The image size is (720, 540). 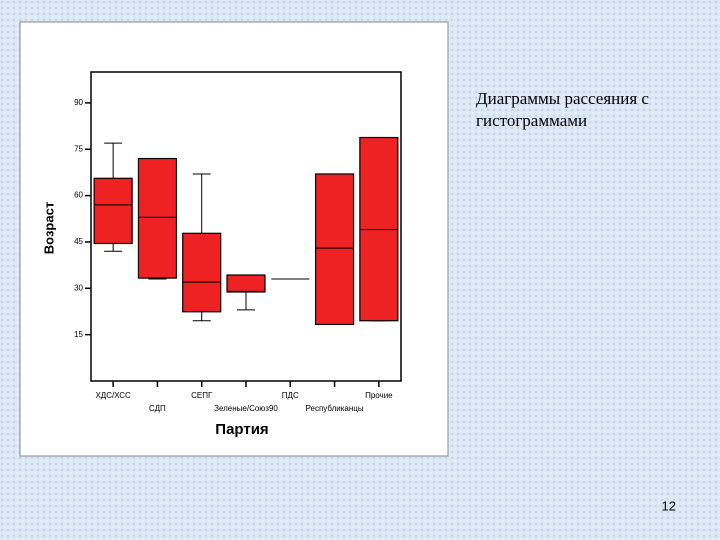 I want to click on x-tick-label: СДП, so click(x=157, y=408).